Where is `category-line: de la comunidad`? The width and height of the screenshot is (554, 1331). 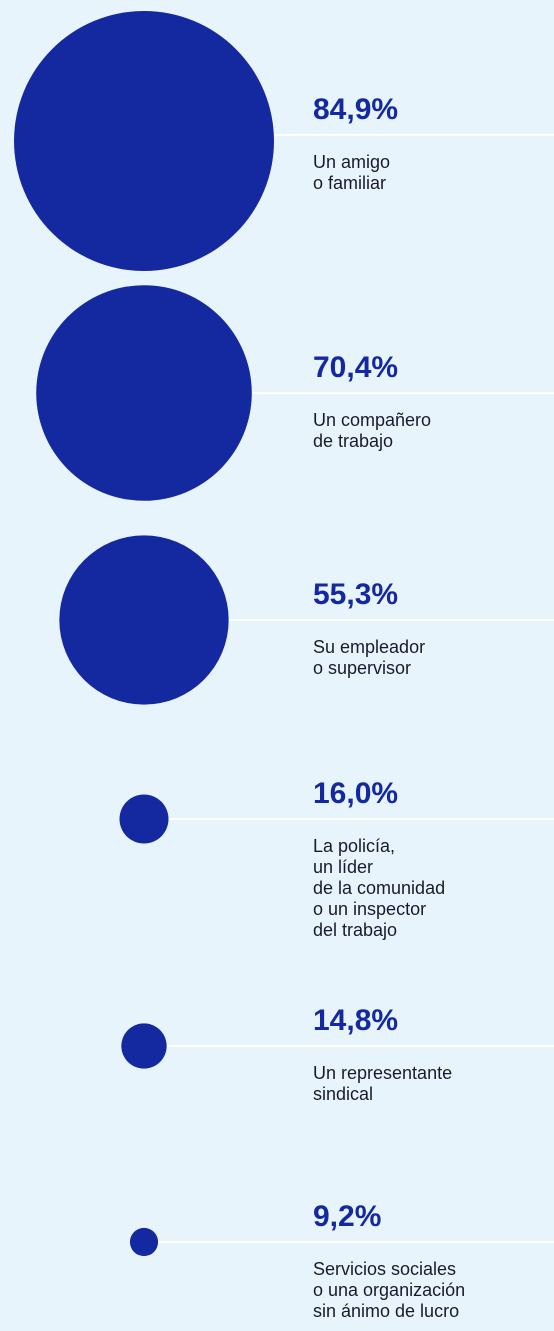 category-line: de la comunidad is located at coordinates (379, 888).